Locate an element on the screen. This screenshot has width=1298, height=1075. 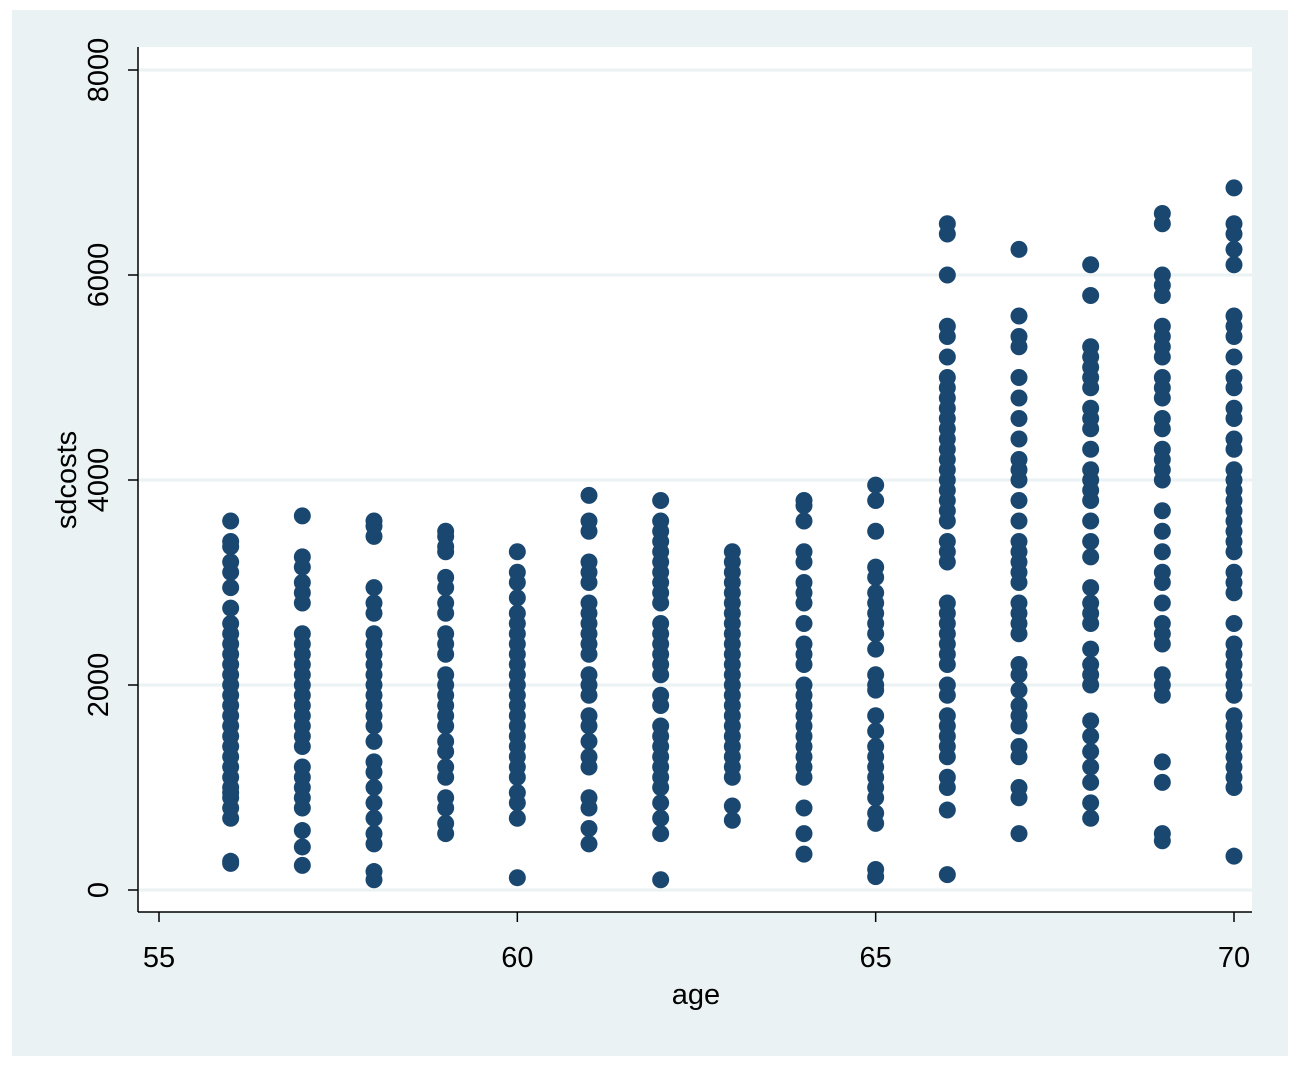
x-tick-label: 70 is located at coordinates (1234, 958).